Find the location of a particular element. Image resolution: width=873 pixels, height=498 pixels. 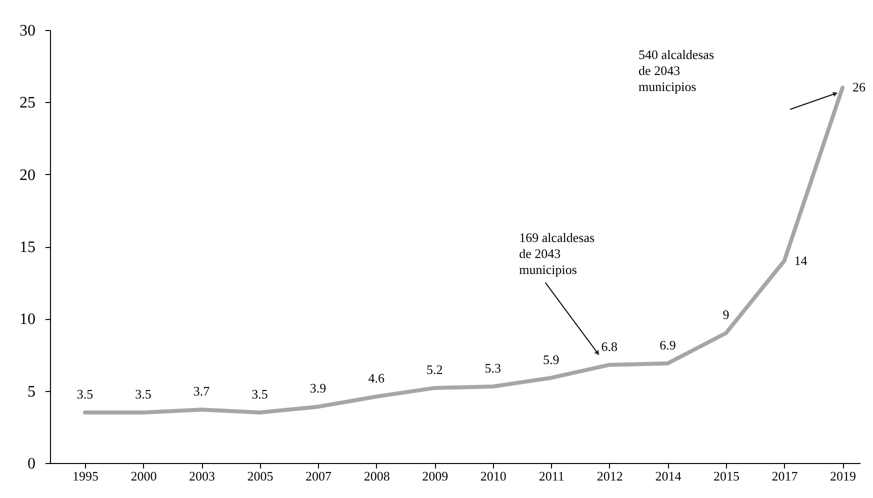

x-tick-label: 2012 is located at coordinates (609, 476).